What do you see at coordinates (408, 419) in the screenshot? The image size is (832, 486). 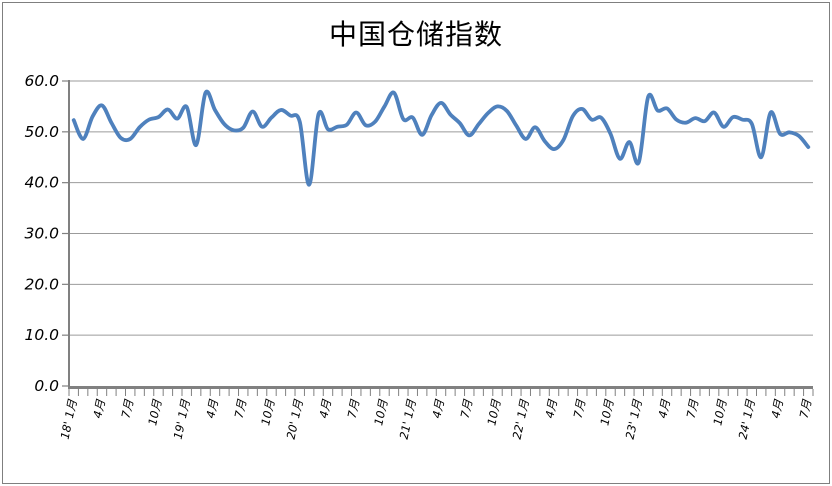 I see `x-tick-label: 21' 1月` at bounding box center [408, 419].